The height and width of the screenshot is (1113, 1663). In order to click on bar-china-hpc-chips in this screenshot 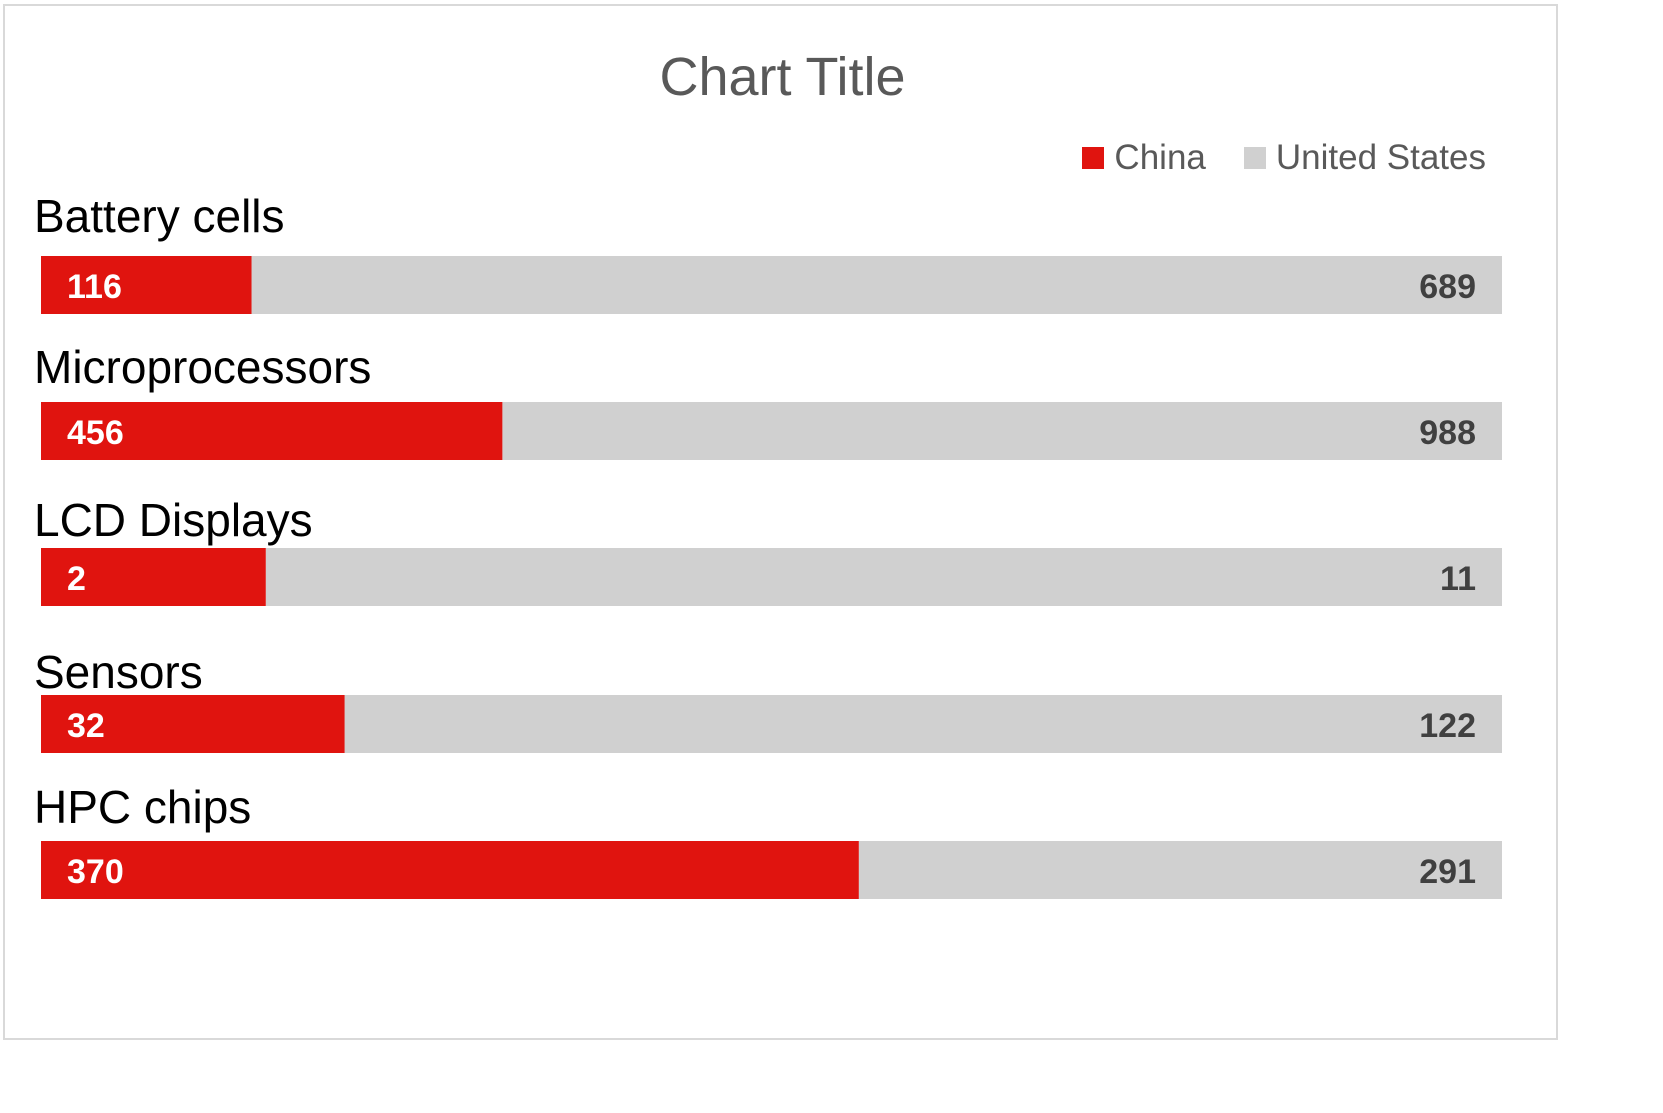, I will do `click(450, 870)`.